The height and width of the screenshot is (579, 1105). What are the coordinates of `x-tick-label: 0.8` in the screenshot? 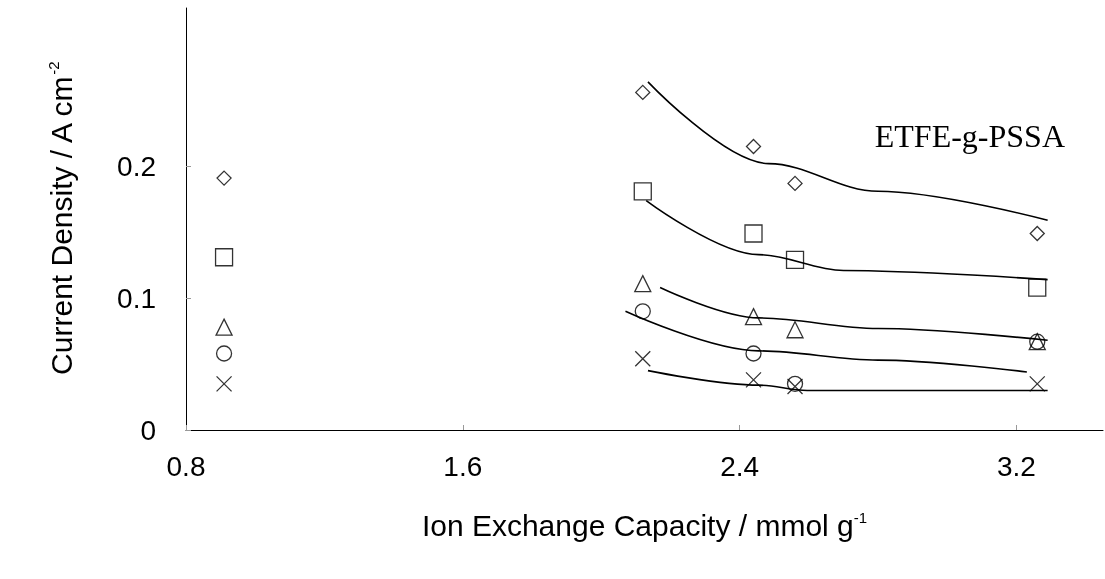 It's located at (186, 466).